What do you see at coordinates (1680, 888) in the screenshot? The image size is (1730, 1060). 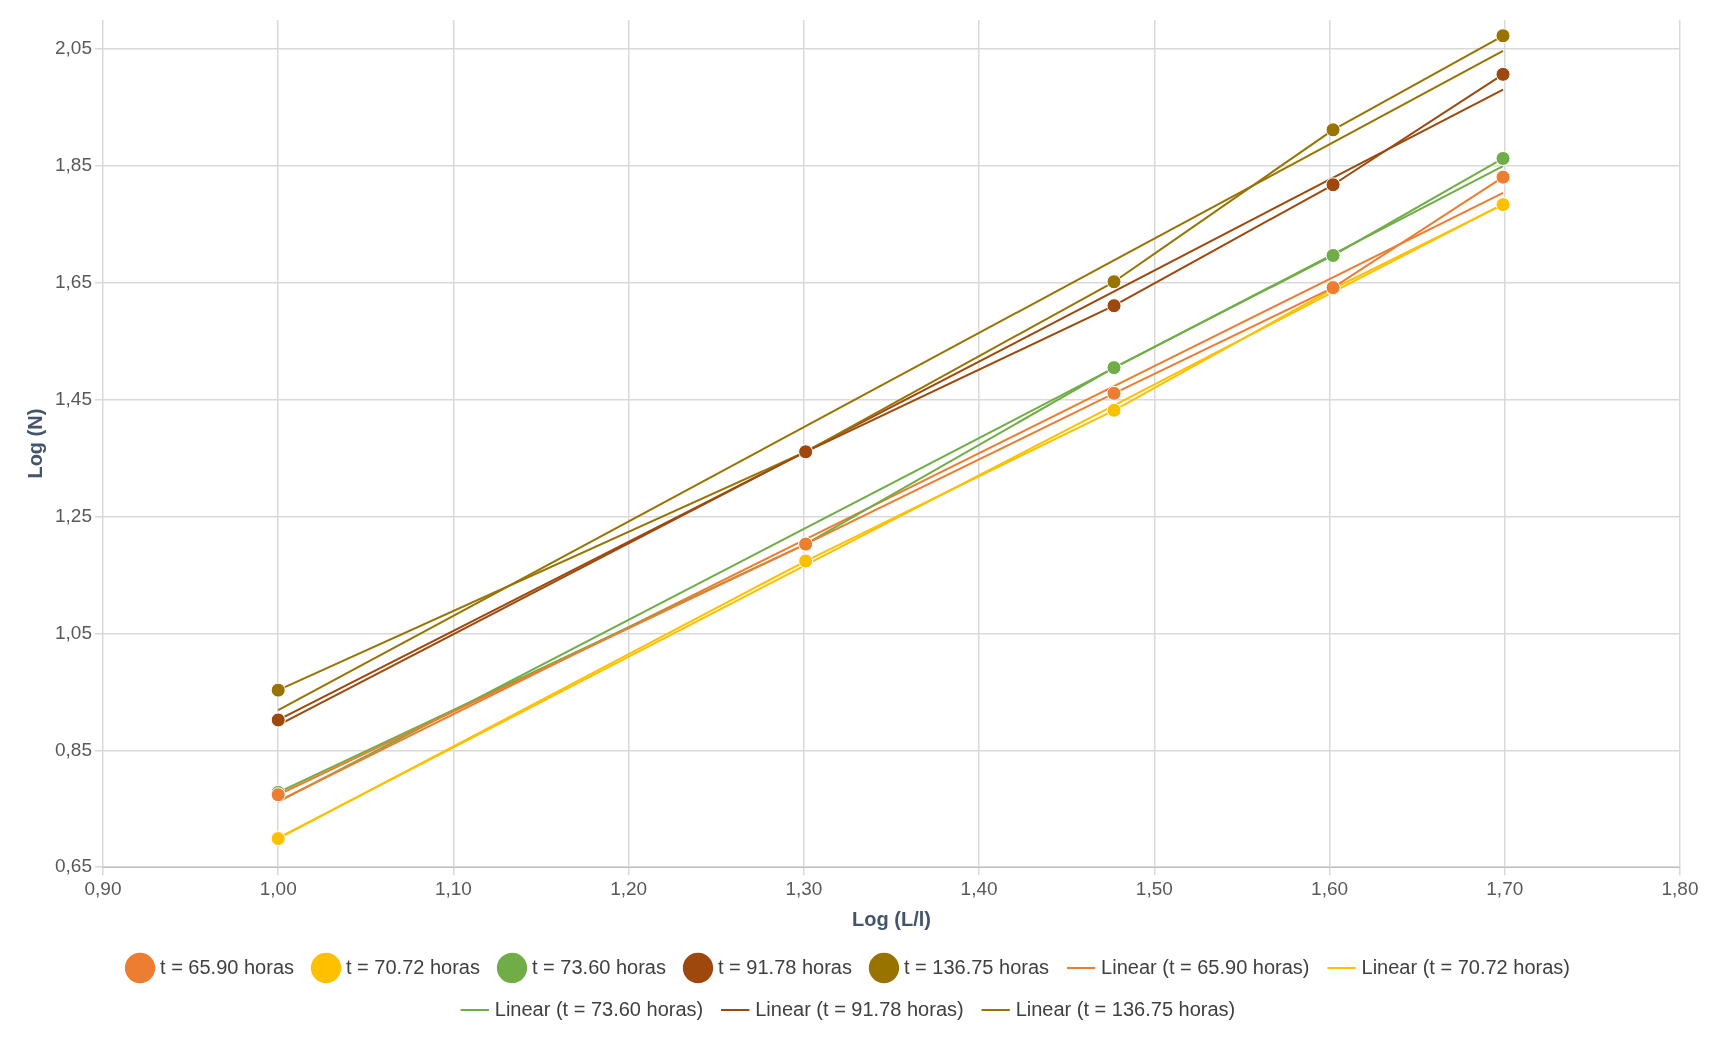 I see `x-tick-label: 1,80` at bounding box center [1680, 888].